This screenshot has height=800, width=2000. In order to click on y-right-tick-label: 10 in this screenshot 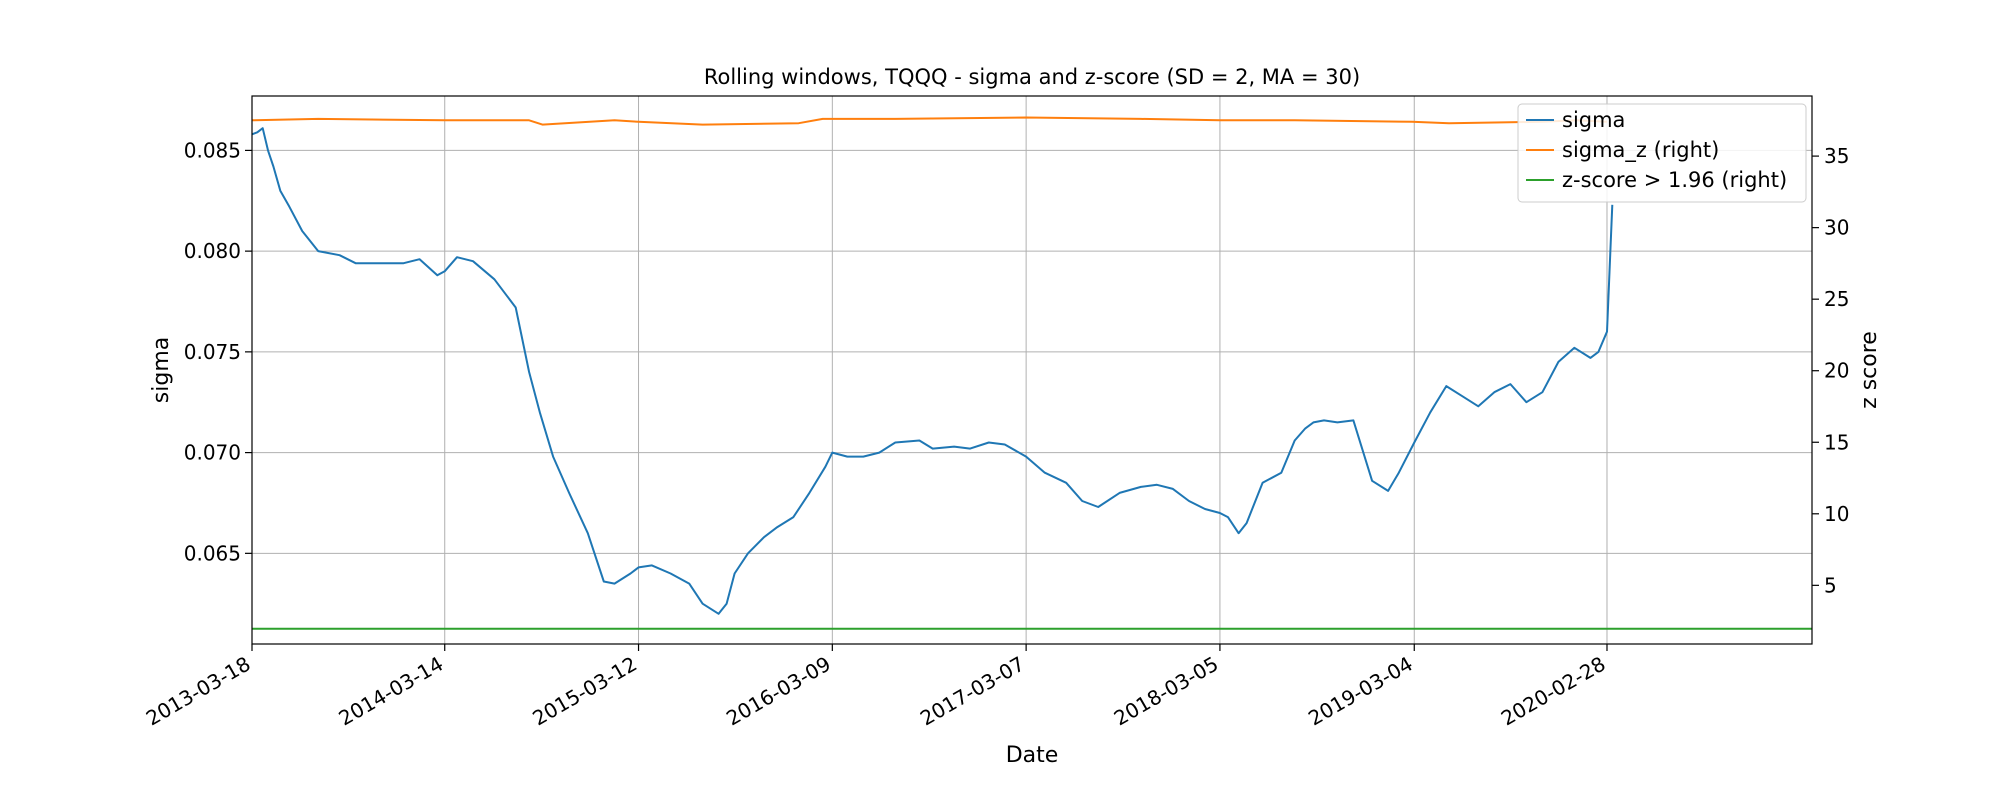, I will do `click(1836, 514)`.